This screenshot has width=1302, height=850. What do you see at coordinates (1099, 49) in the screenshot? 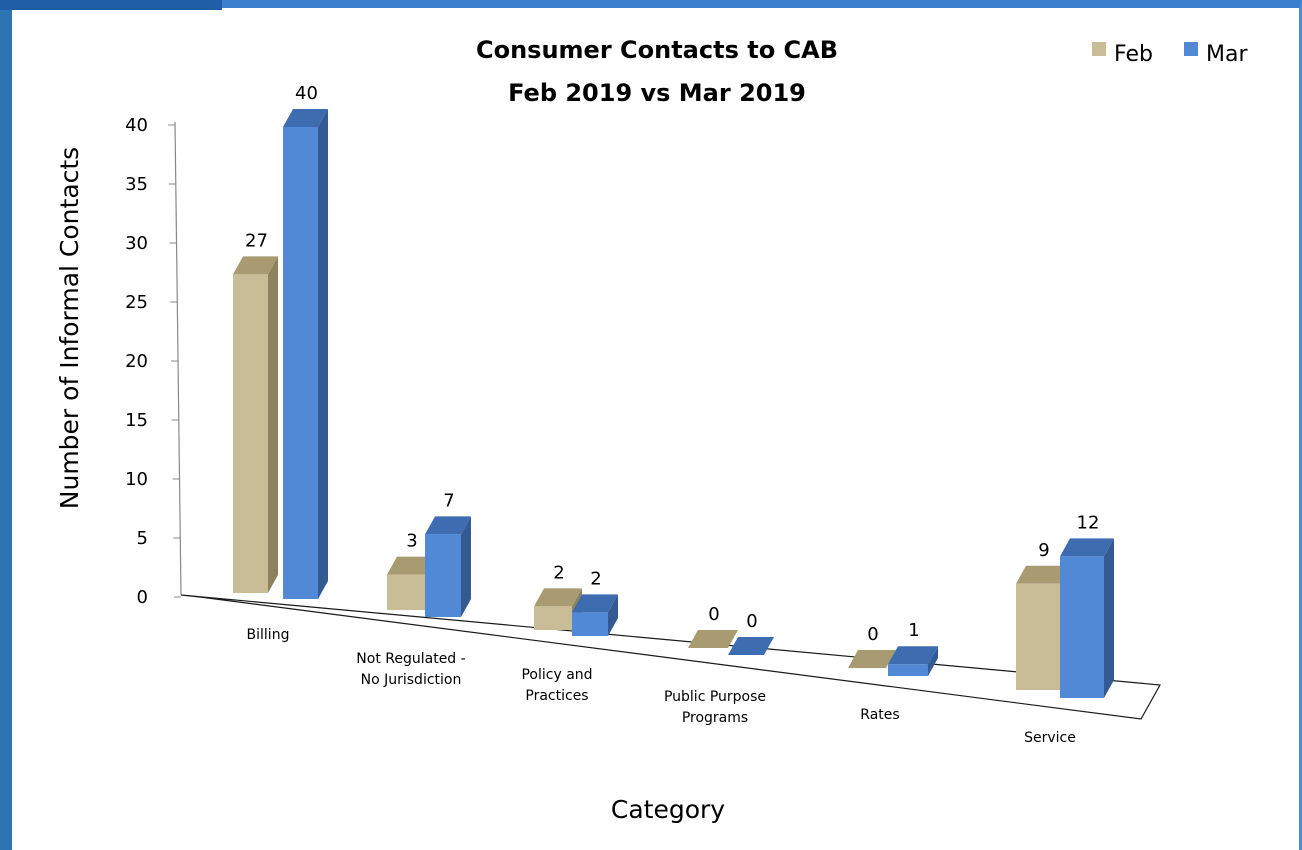
I see `legend-swatch-feb` at bounding box center [1099, 49].